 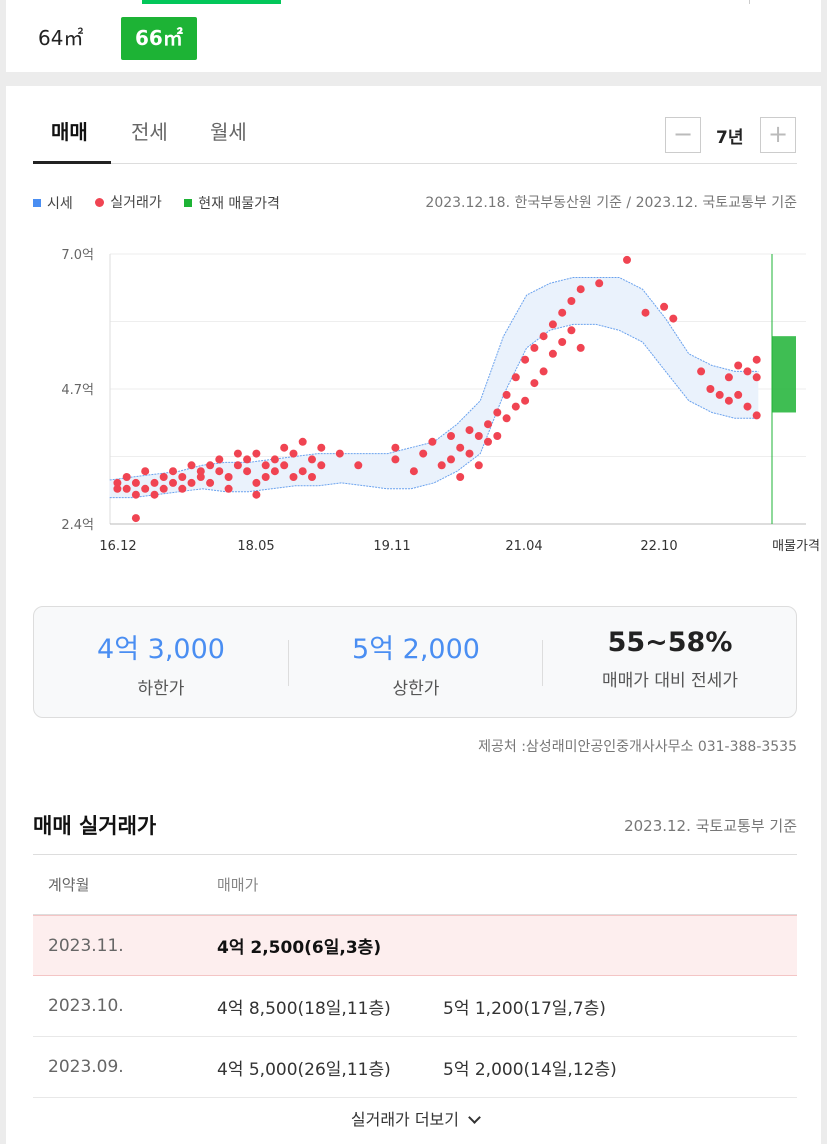 What do you see at coordinates (413, 36) in the screenshot?
I see `size-selector-bar: 64㎡ 66㎡` at bounding box center [413, 36].